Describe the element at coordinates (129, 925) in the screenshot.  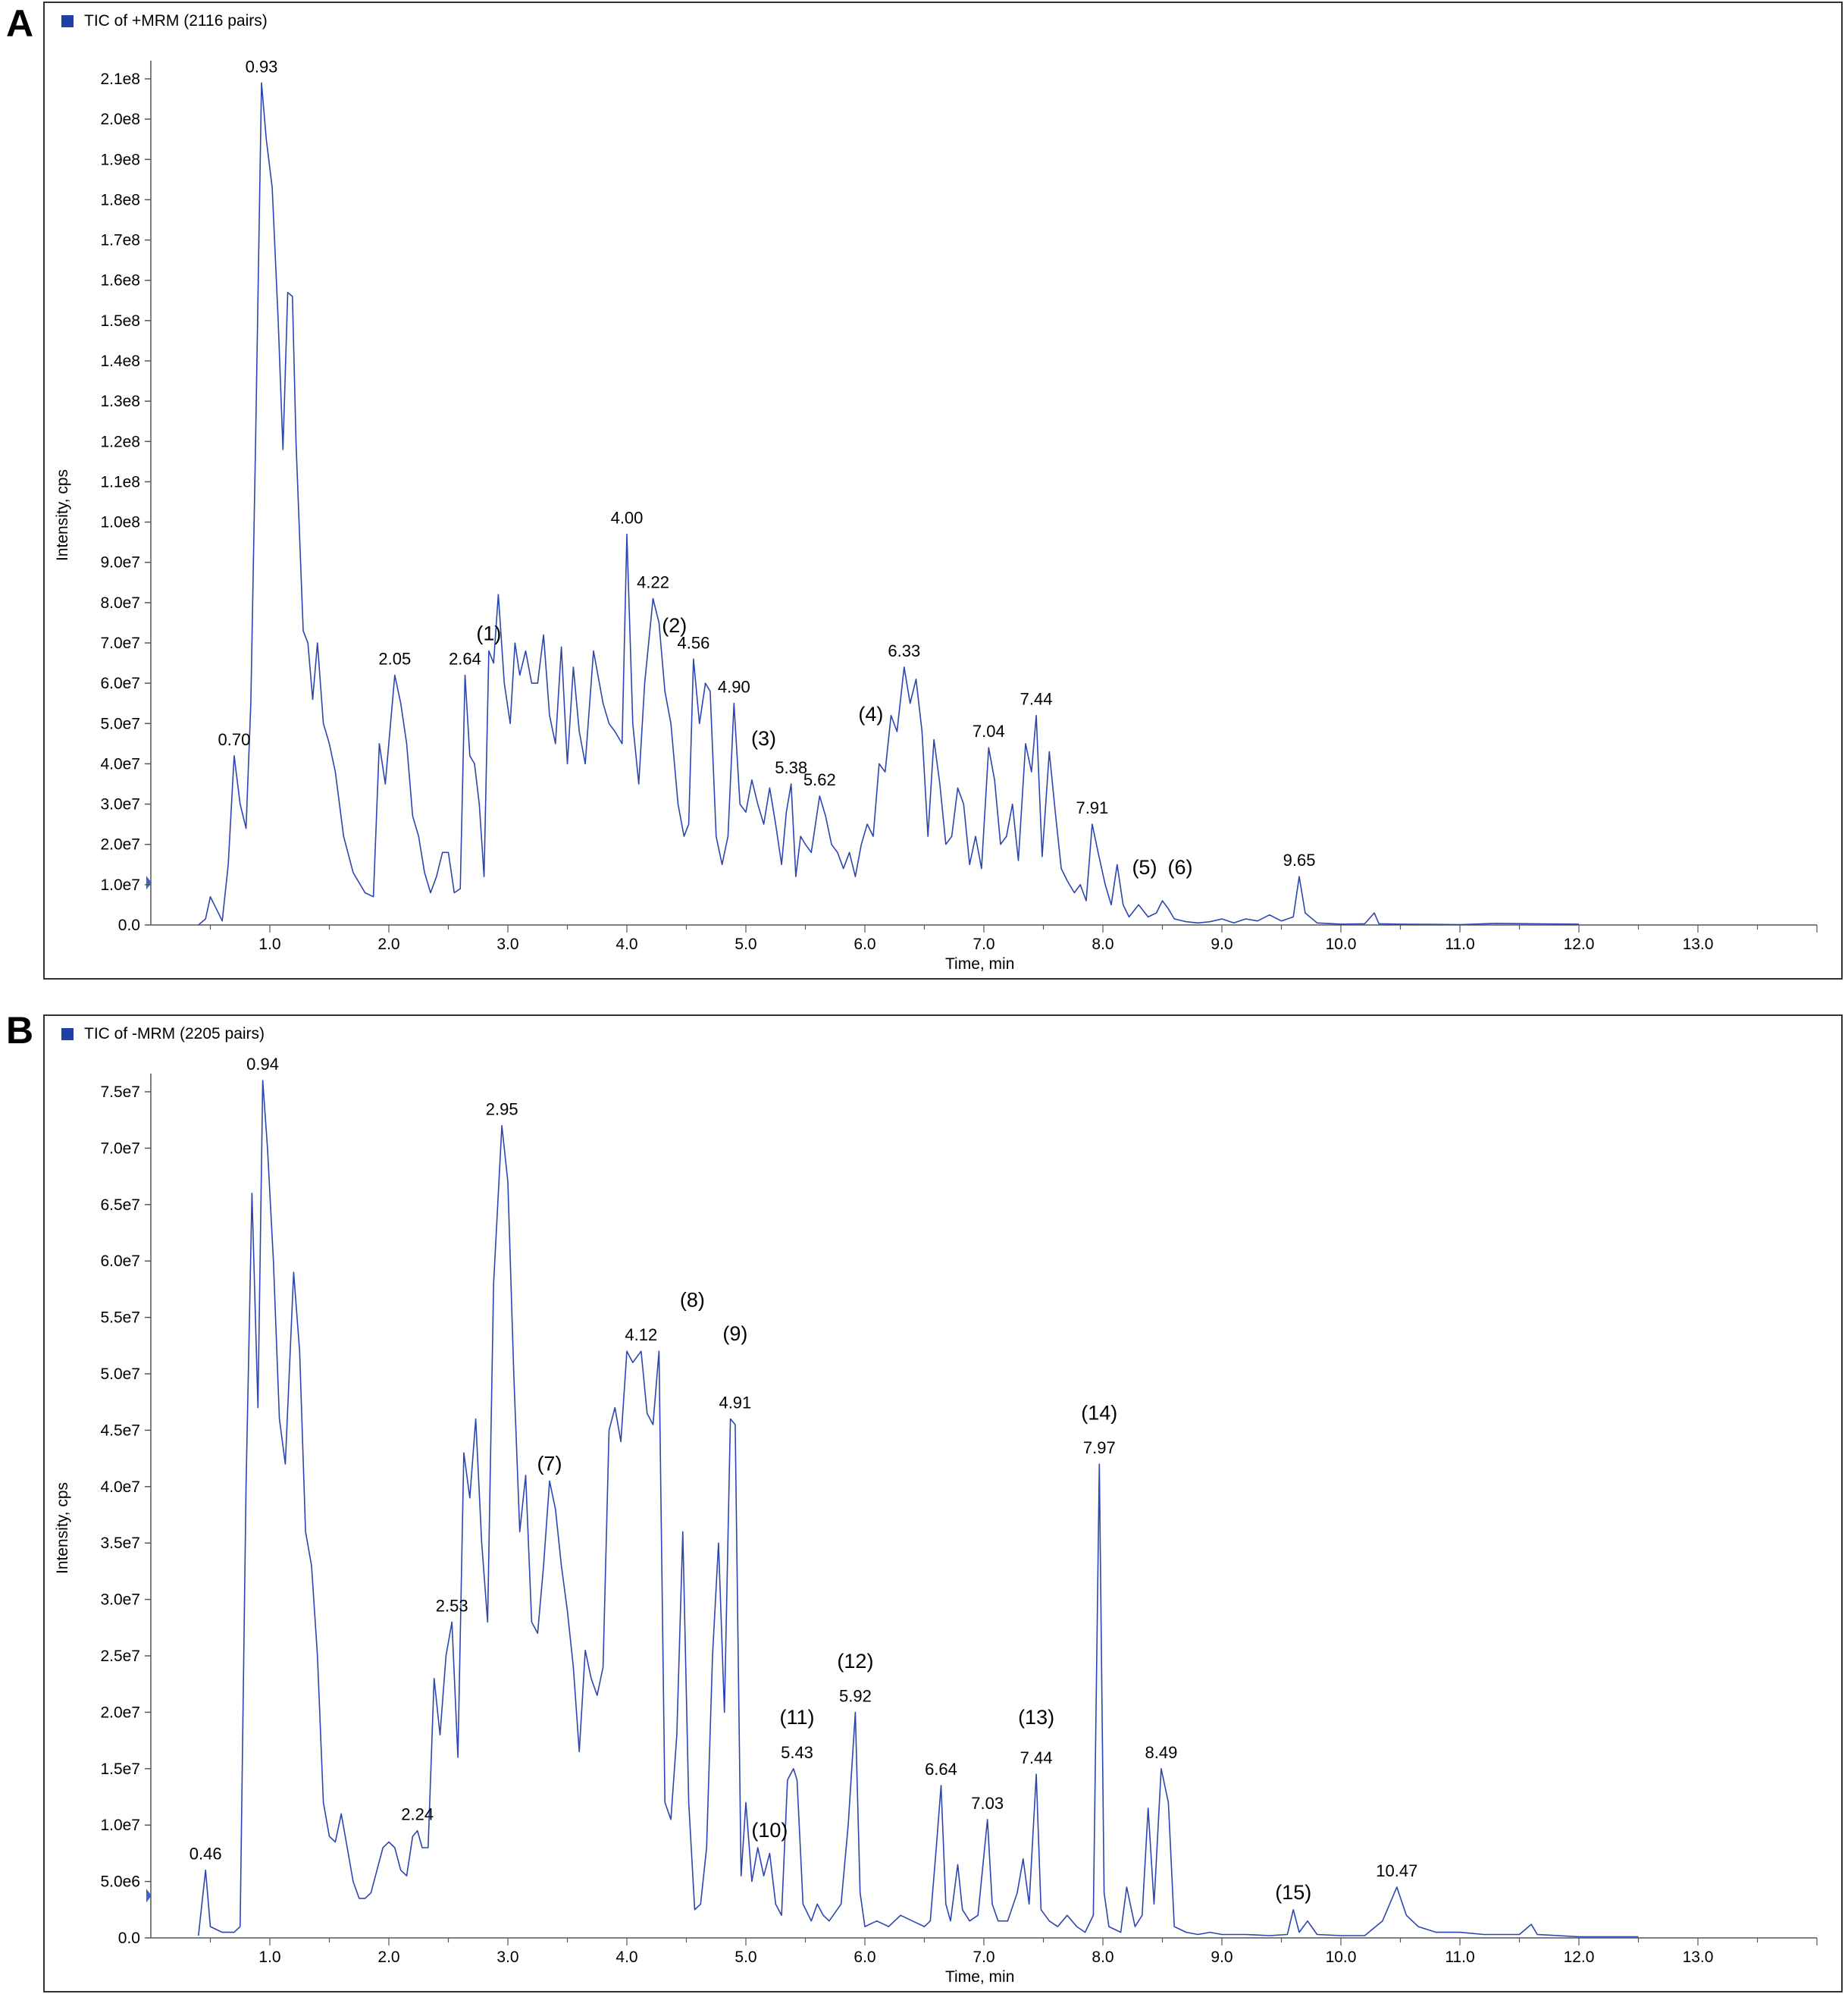
I see `y-tick-label-a: 0.0` at that location.